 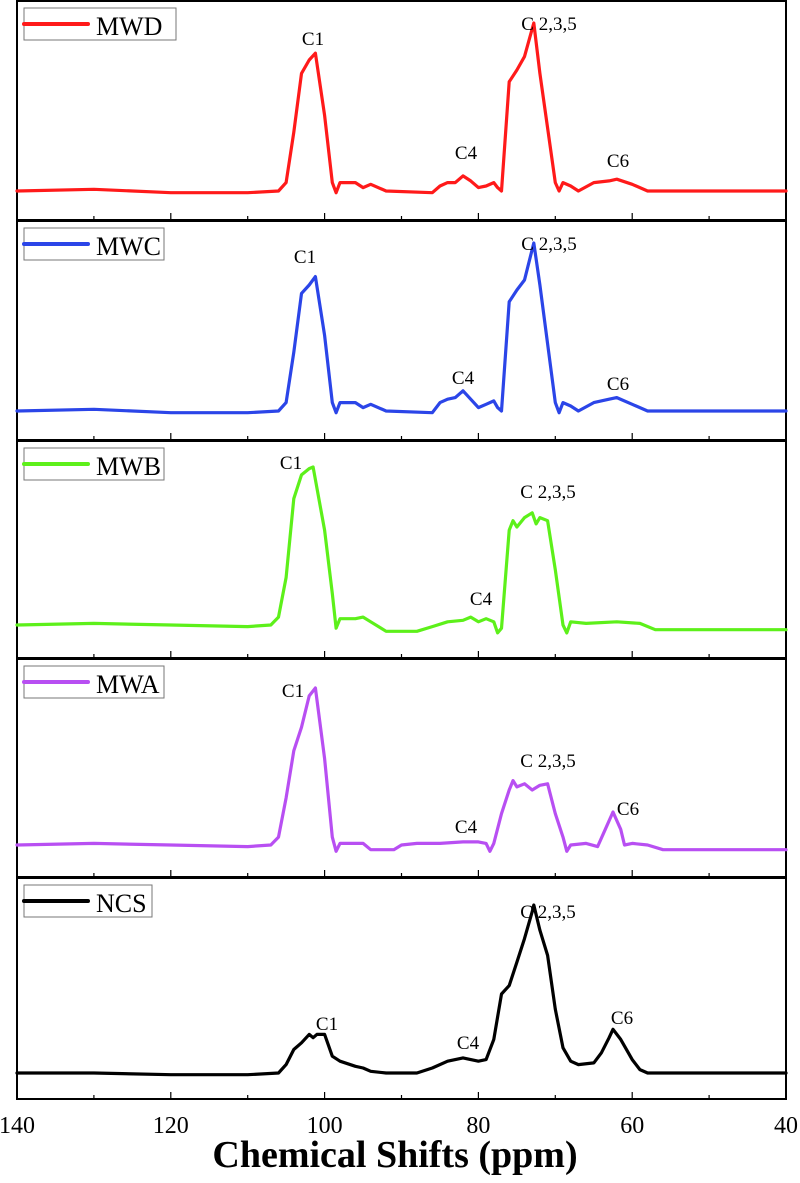 What do you see at coordinates (128, 466) in the screenshot?
I see `legend-label: MWB` at bounding box center [128, 466].